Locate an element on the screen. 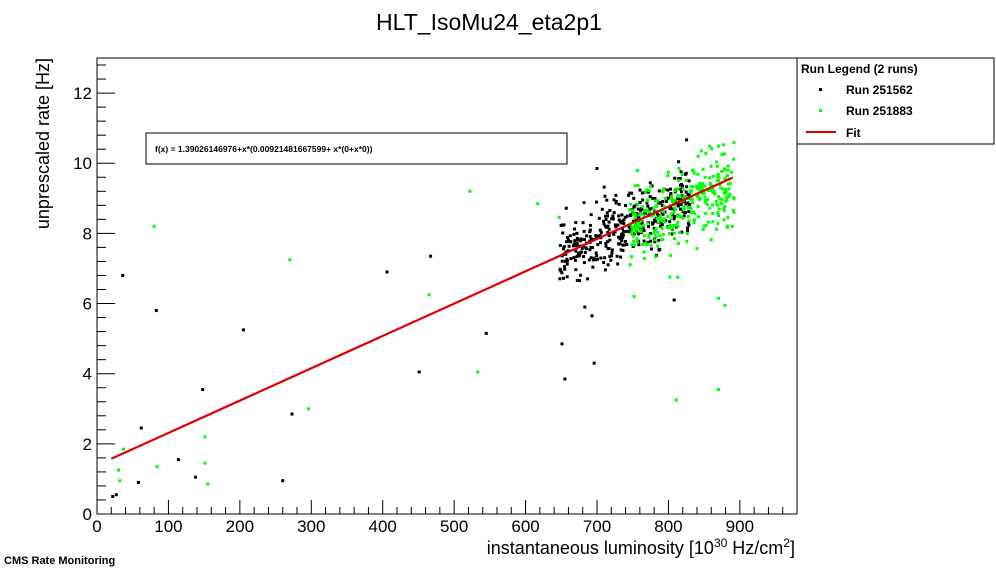 This screenshot has width=996, height=572. x-tick-label: 200 is located at coordinates (240, 526).